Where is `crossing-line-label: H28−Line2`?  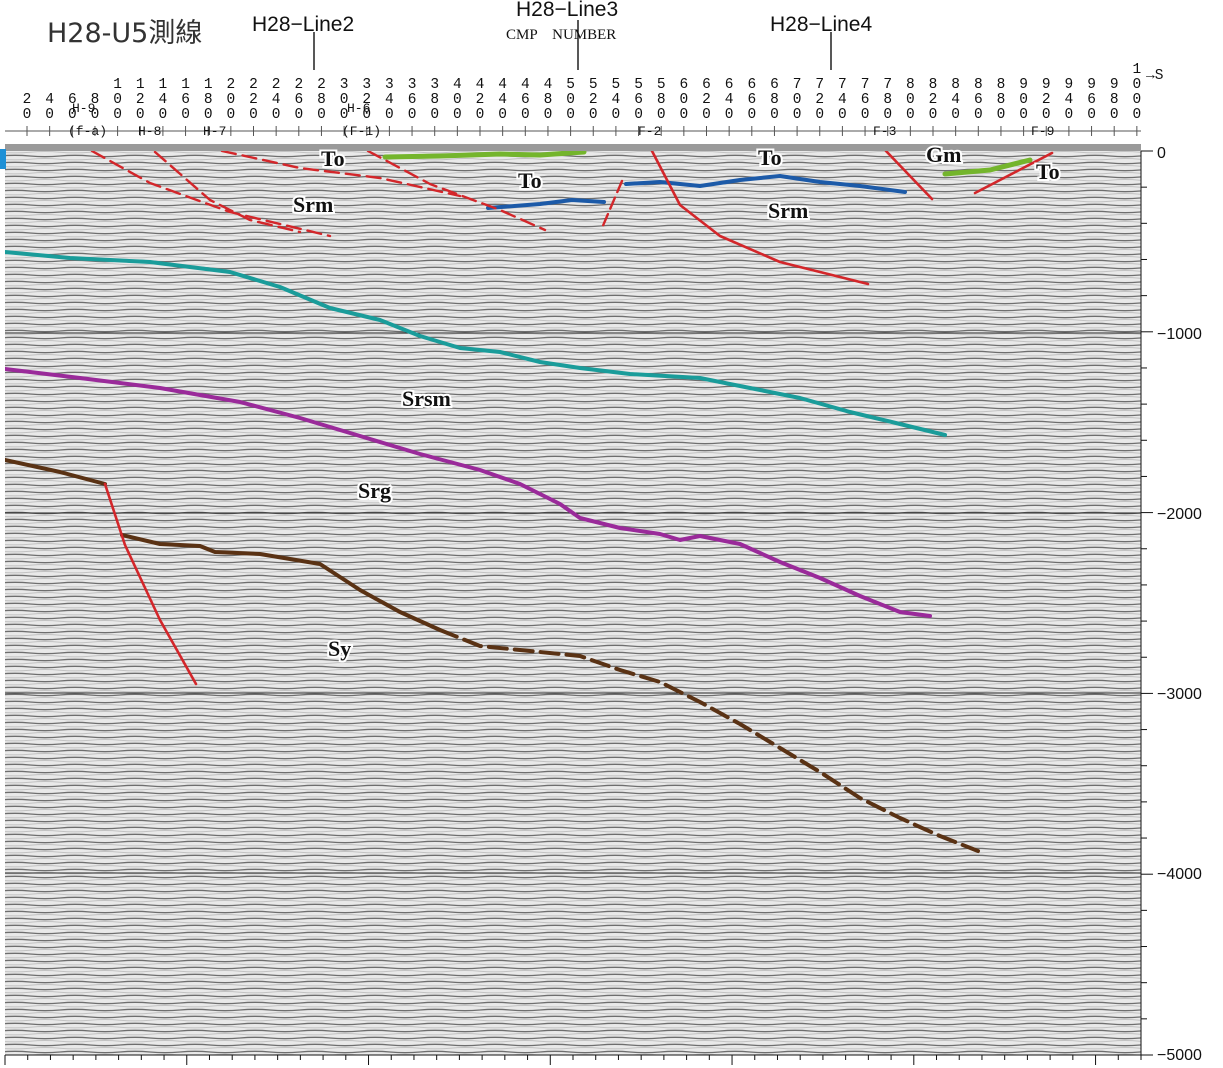
crossing-line-label: H28−Line2 is located at coordinates (303, 24).